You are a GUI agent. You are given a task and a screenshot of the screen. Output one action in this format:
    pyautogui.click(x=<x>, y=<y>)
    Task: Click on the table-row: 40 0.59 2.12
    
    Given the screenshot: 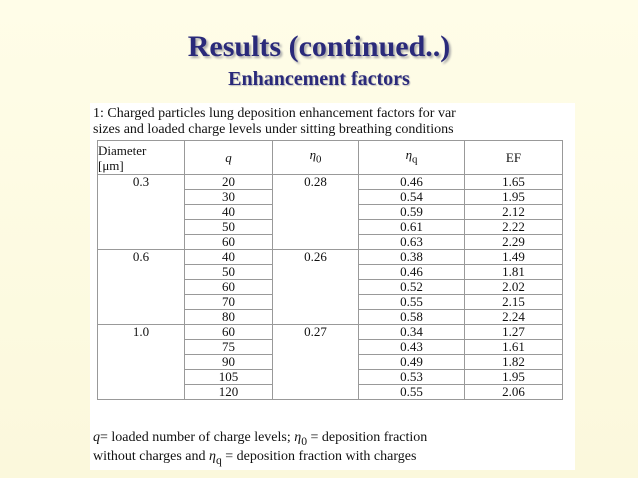 What is the action you would take?
    pyautogui.click(x=330, y=212)
    